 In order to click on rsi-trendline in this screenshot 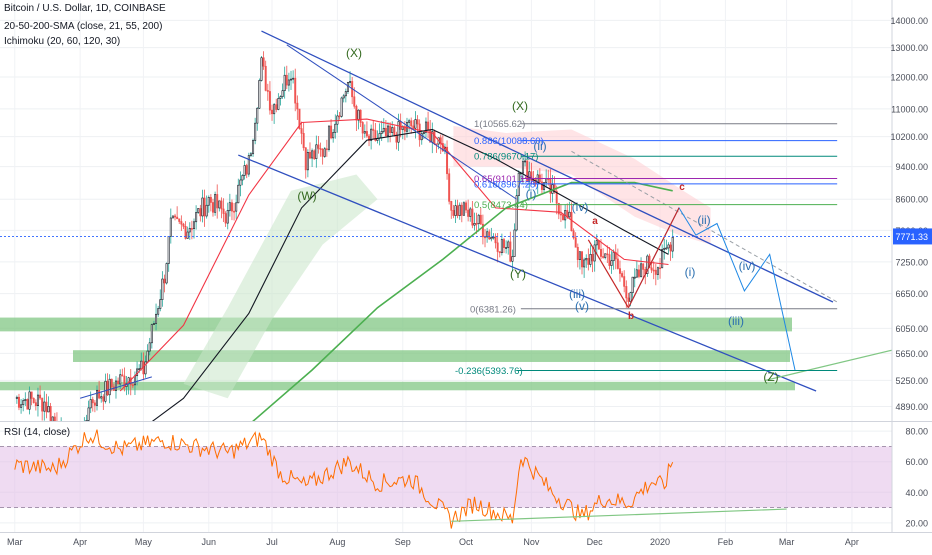, I will do `click(619, 515)`.